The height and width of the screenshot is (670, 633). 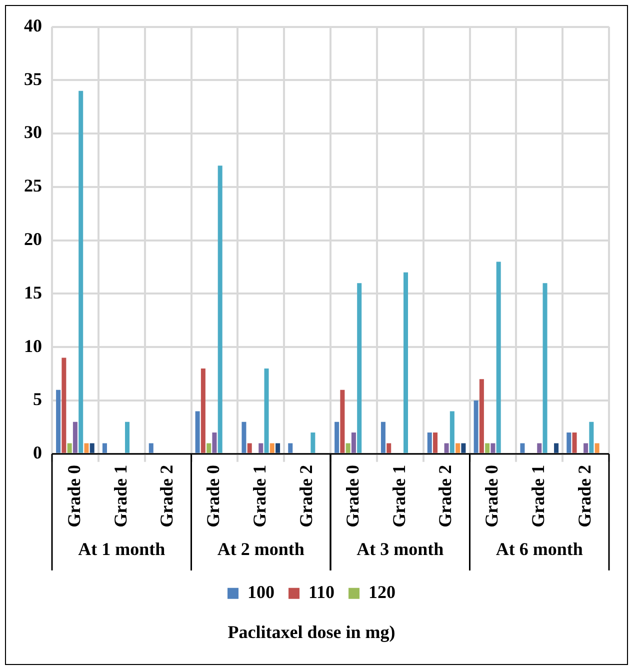 I want to click on y-tick-label: 10, so click(x=33, y=346).